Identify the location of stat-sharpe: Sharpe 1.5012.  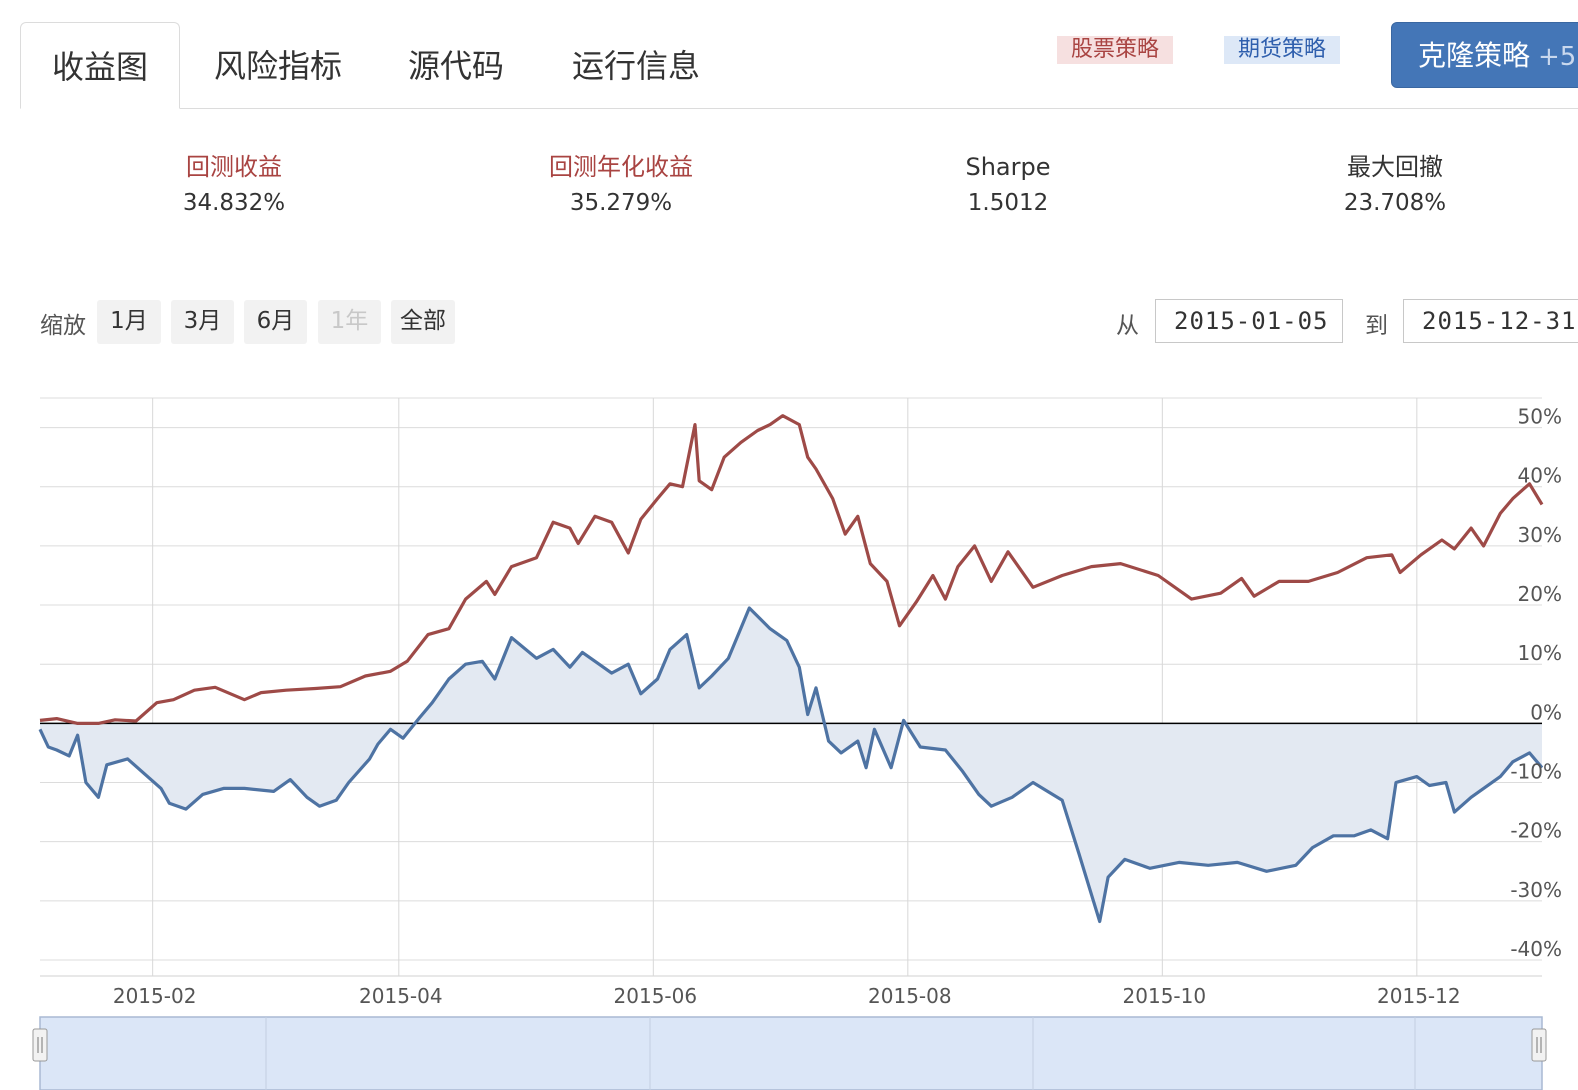
(1008, 185).